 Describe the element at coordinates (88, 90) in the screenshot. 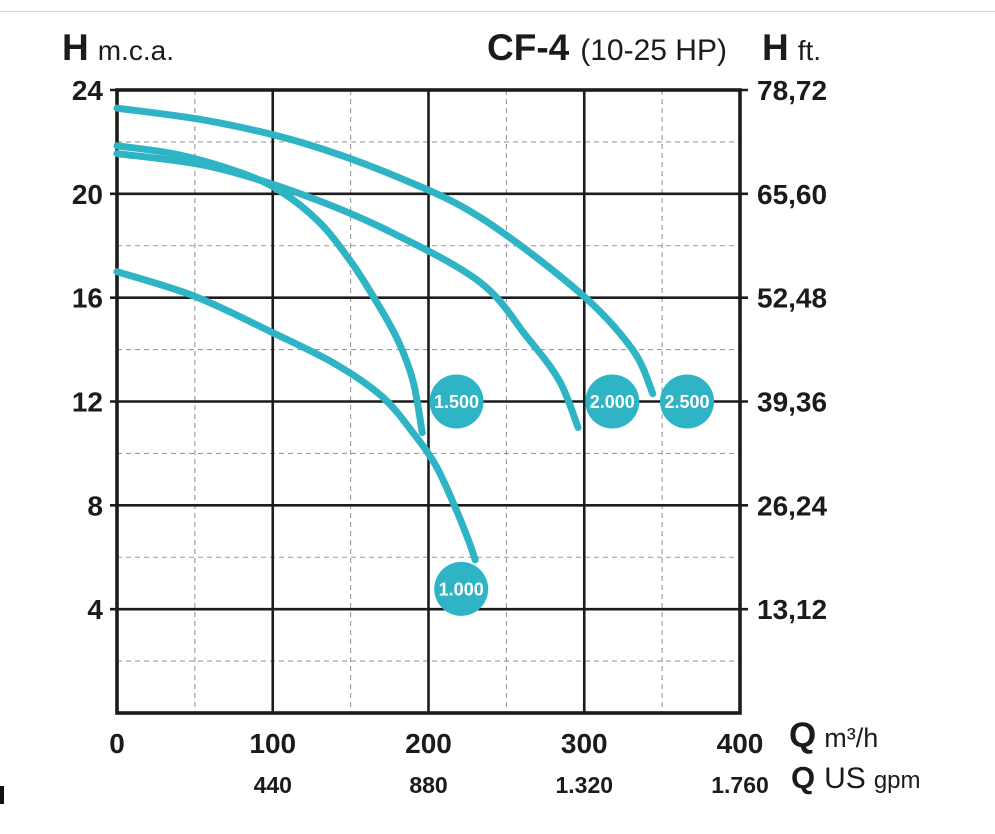

I see `y-left-tick-label: 24` at that location.